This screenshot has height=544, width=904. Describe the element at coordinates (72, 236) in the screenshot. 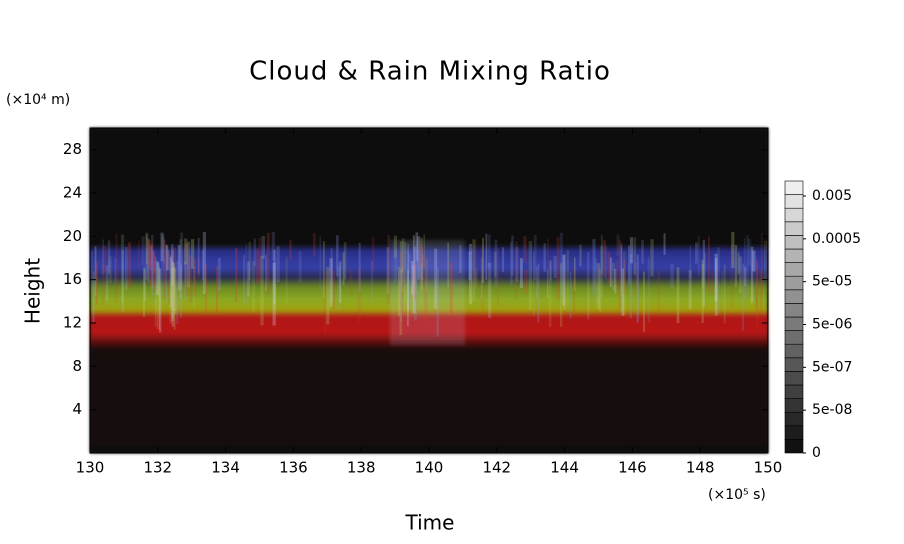

I see `y-tick-label: 20` at that location.